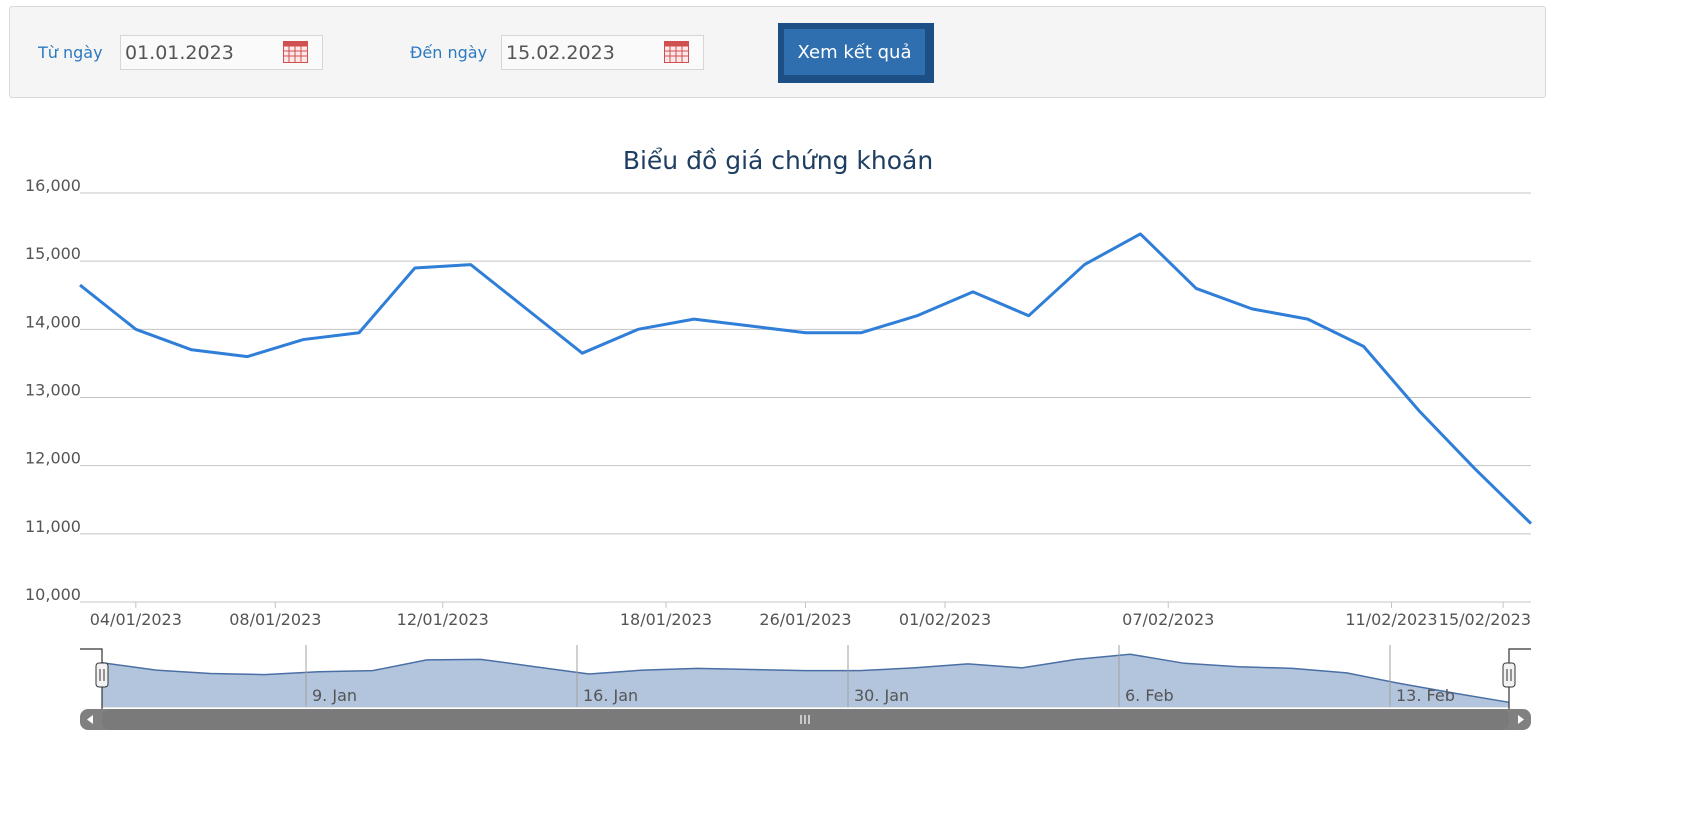  Describe the element at coordinates (136, 619) in the screenshot. I see `x-tick-label: 04/01/2023` at that location.